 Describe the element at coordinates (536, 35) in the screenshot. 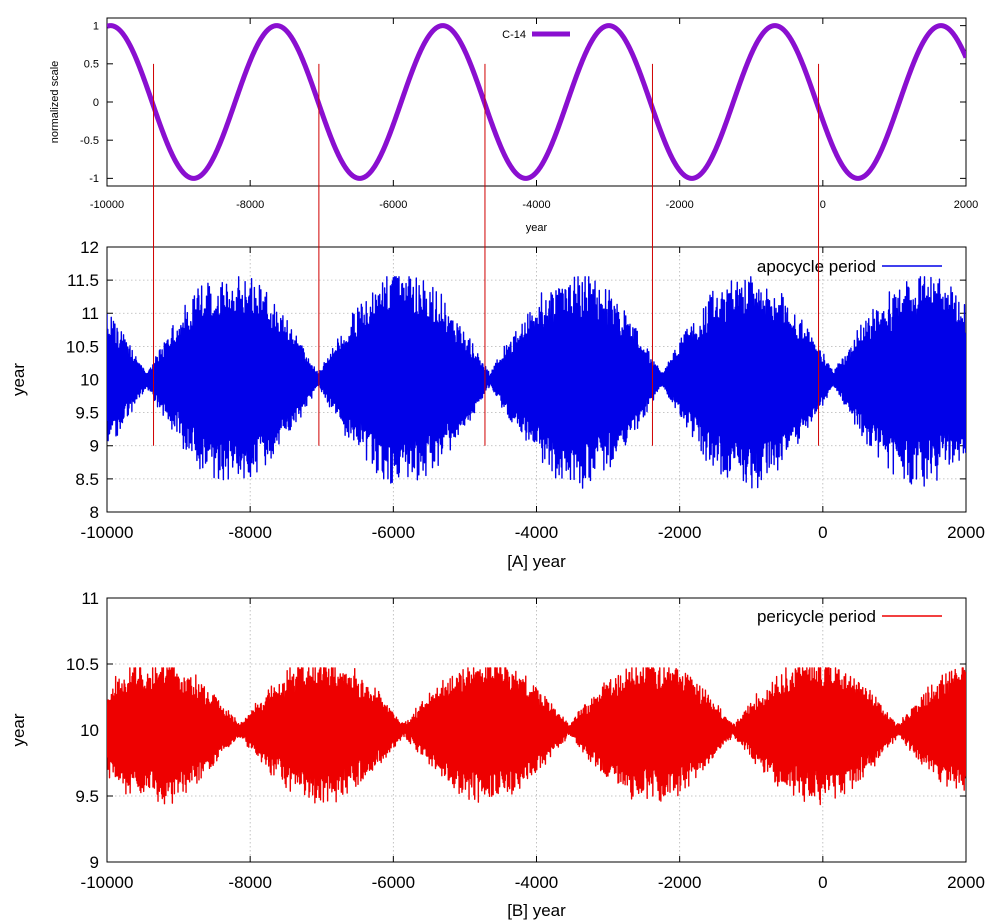

I see `legend: C-14` at that location.